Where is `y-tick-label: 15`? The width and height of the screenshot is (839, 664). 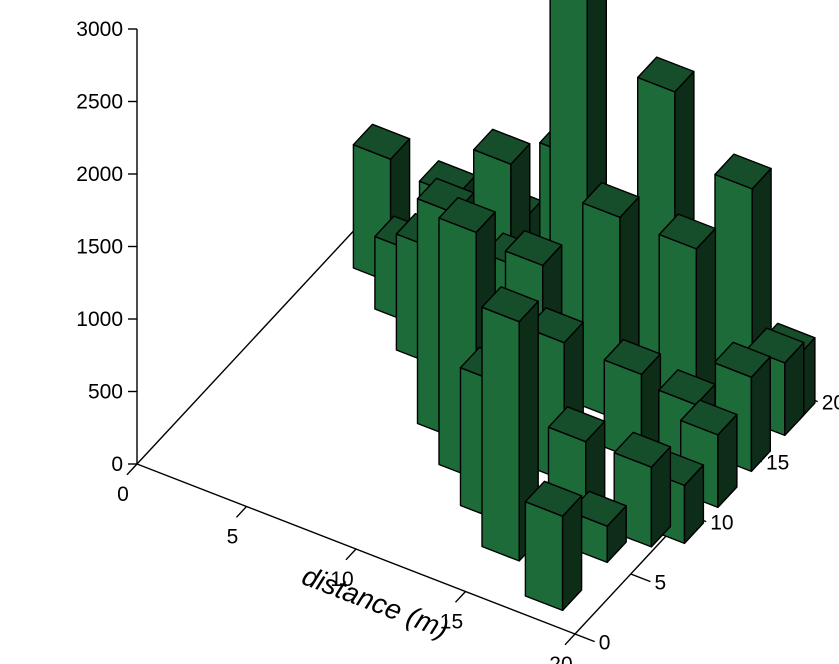 y-tick-label: 15 is located at coordinates (777, 463).